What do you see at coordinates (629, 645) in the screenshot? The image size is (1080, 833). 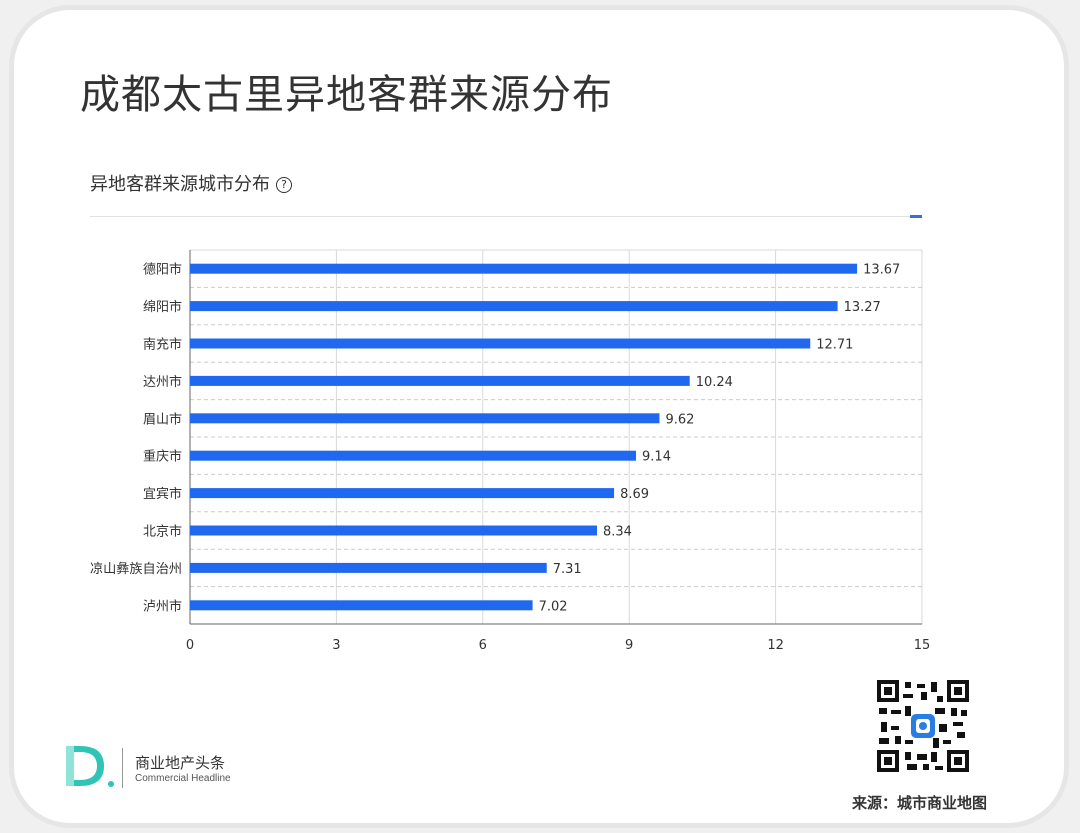 I see `x-tick-label: 9` at bounding box center [629, 645].